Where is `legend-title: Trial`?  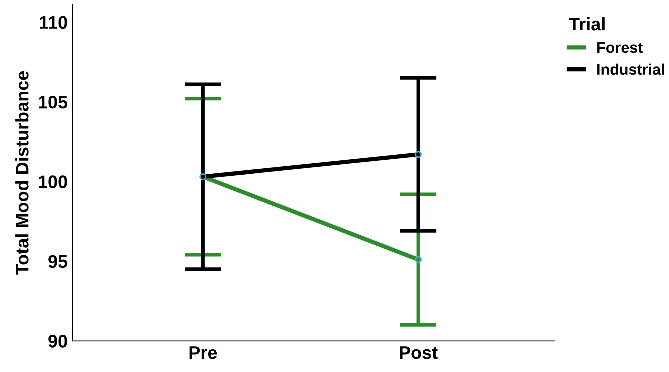 legend-title: Trial is located at coordinates (587, 24).